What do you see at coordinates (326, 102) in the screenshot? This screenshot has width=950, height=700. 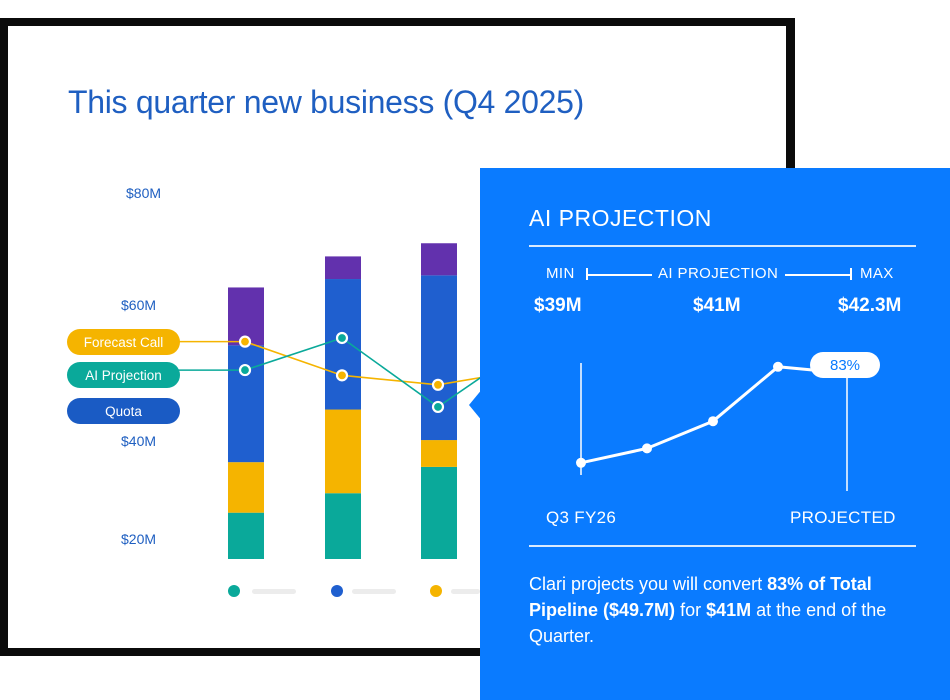 I see `chart-title: This quarter new business (Q4 2025)` at bounding box center [326, 102].